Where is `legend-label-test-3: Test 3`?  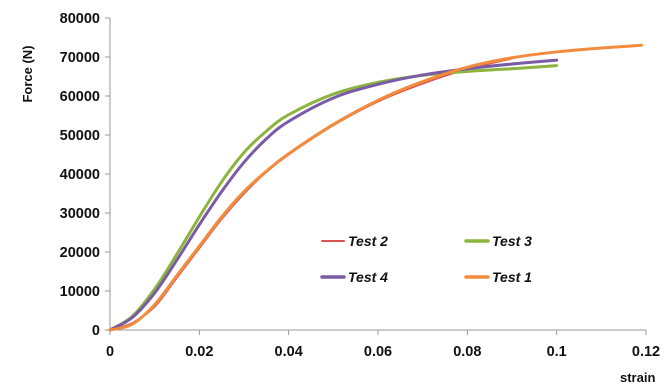 legend-label-test-3: Test 3 is located at coordinates (512, 241).